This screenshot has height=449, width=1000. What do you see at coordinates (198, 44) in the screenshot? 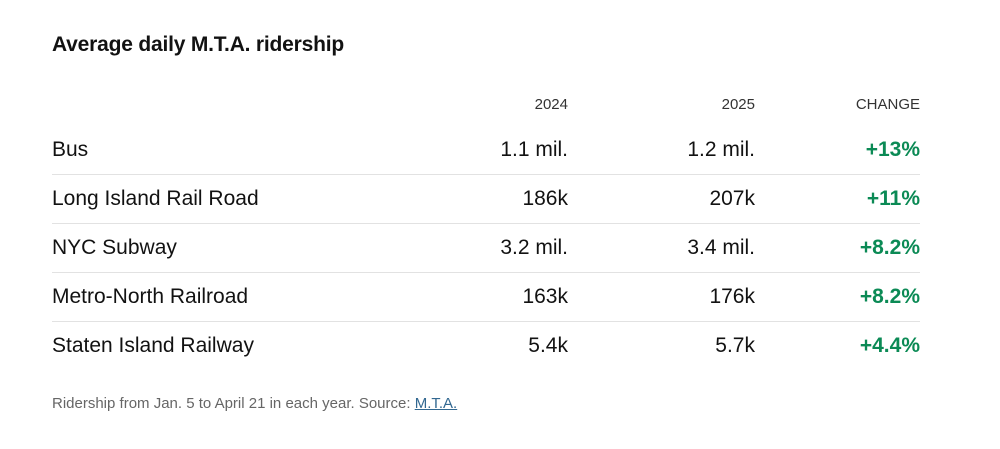
I see `table-title: Average daily M.T.A. ridership` at bounding box center [198, 44].